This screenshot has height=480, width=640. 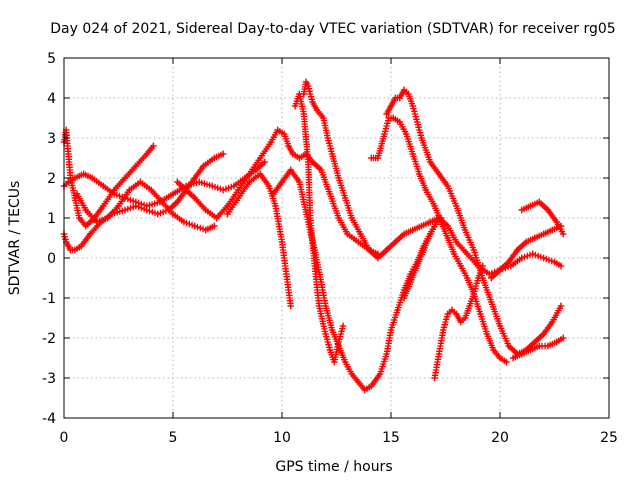 I want to click on y-tick-label: 2, so click(x=51, y=179).